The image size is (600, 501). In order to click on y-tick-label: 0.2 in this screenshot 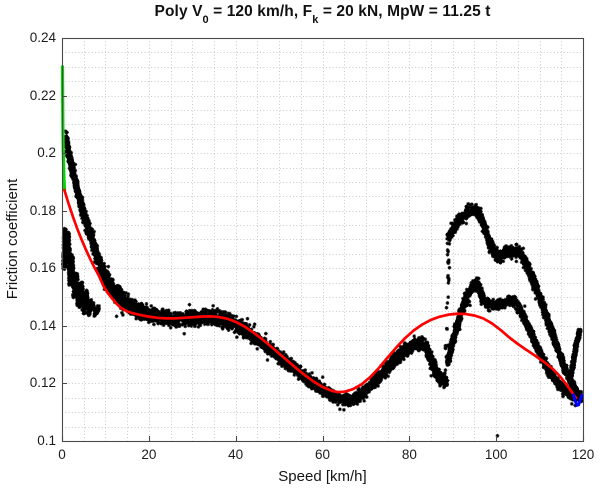, I will do `click(46, 153)`.